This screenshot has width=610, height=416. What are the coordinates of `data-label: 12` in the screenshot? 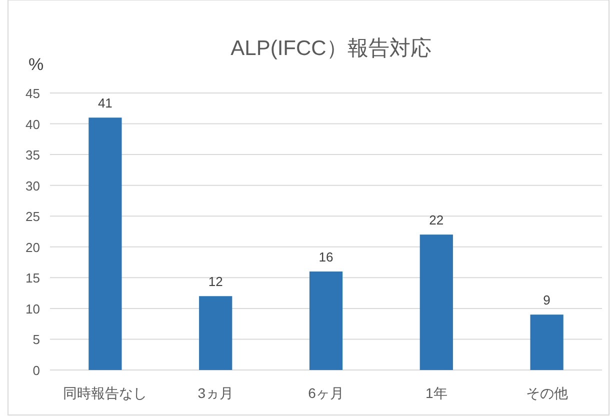 It's located at (215, 282).